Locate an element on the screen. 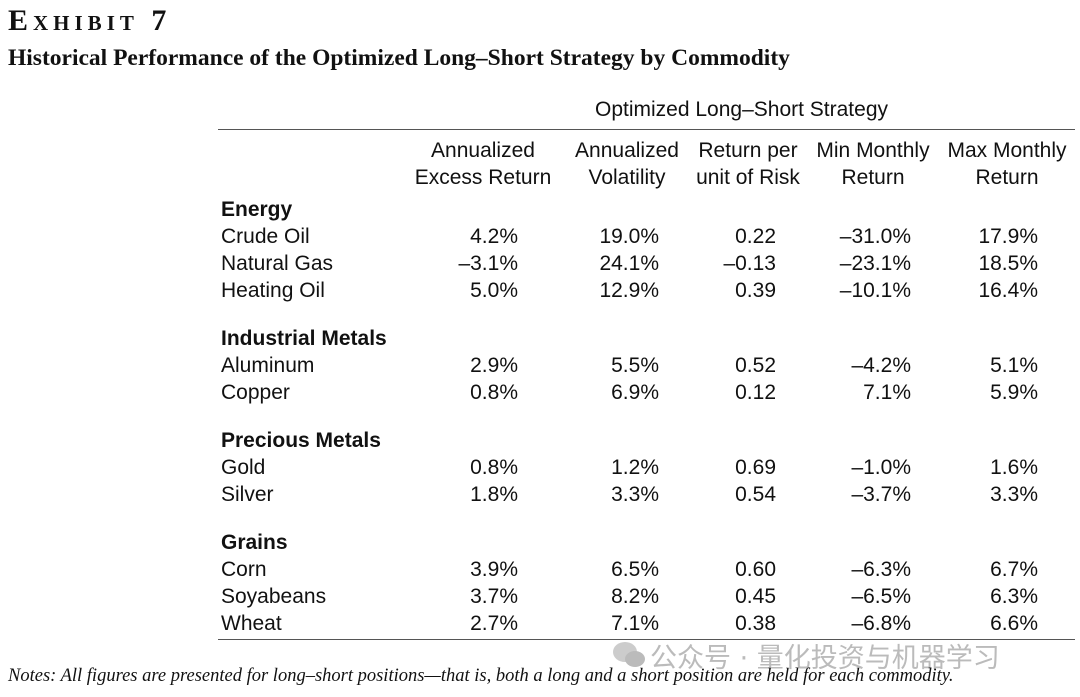 Image resolution: width=1080 pixels, height=697 pixels. value-cell: 6.7% is located at coordinates (1014, 569).